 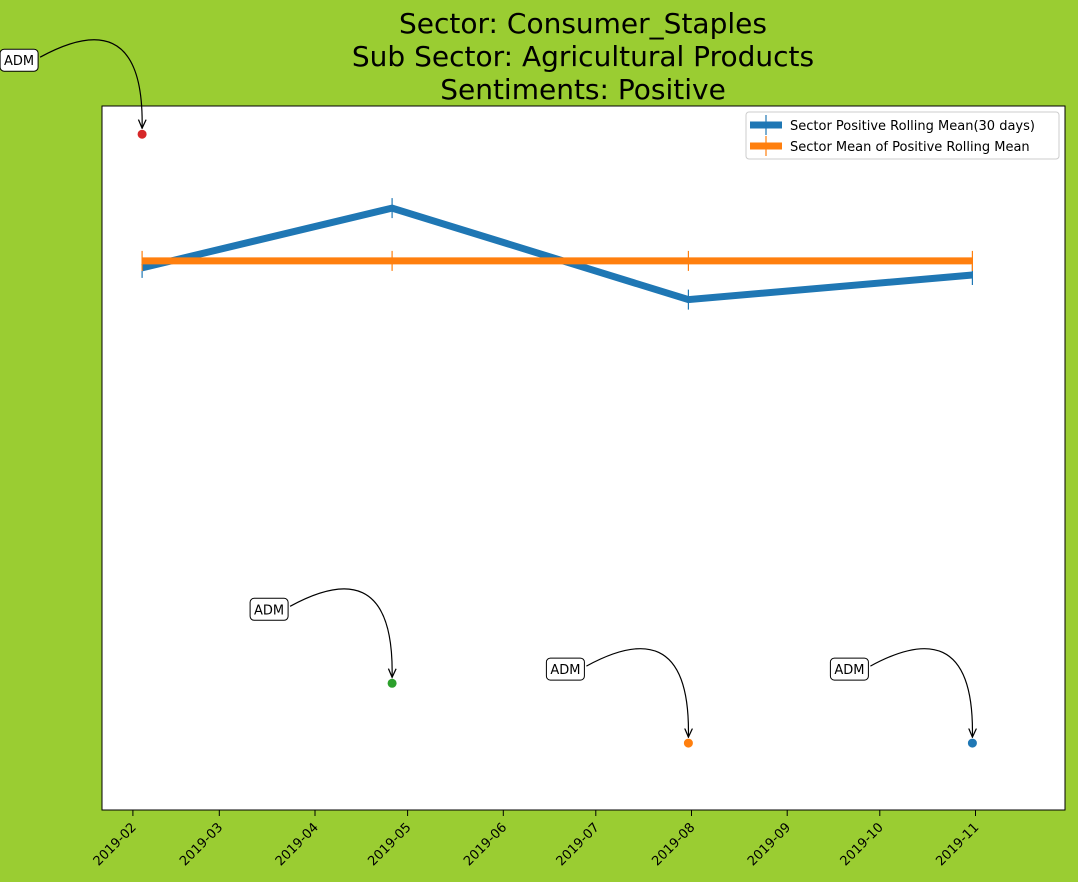 I want to click on title-line-1: Sector: Consumer_Staples, so click(x=583, y=23).